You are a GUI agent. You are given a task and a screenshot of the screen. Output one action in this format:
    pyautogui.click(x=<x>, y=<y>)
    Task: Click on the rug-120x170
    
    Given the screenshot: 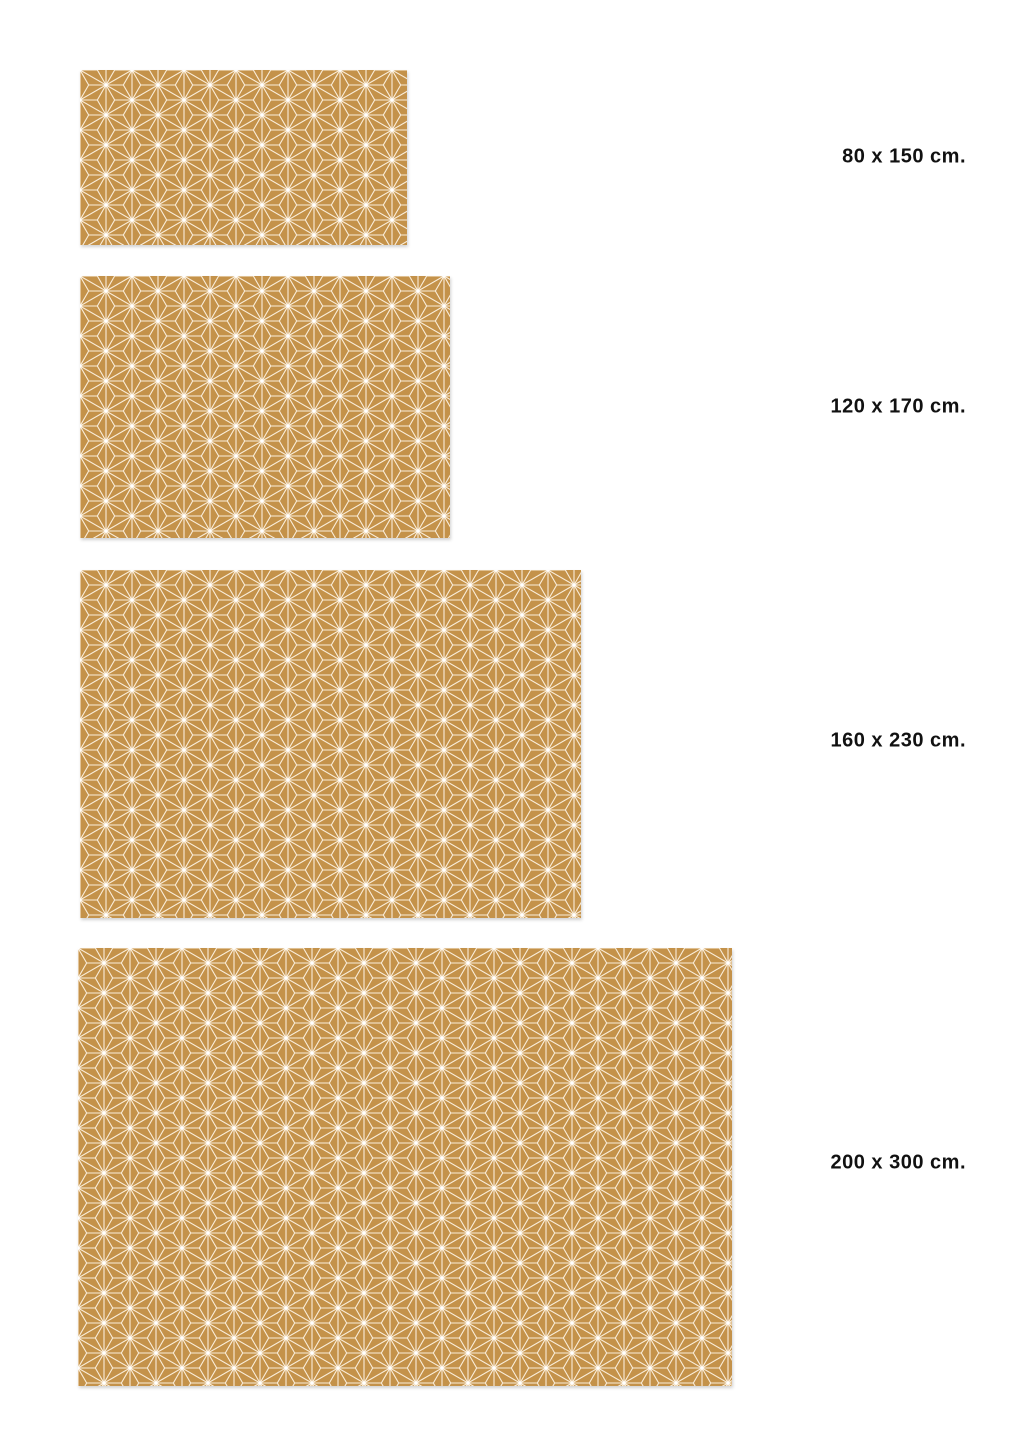 What is the action you would take?
    pyautogui.click(x=265, y=407)
    